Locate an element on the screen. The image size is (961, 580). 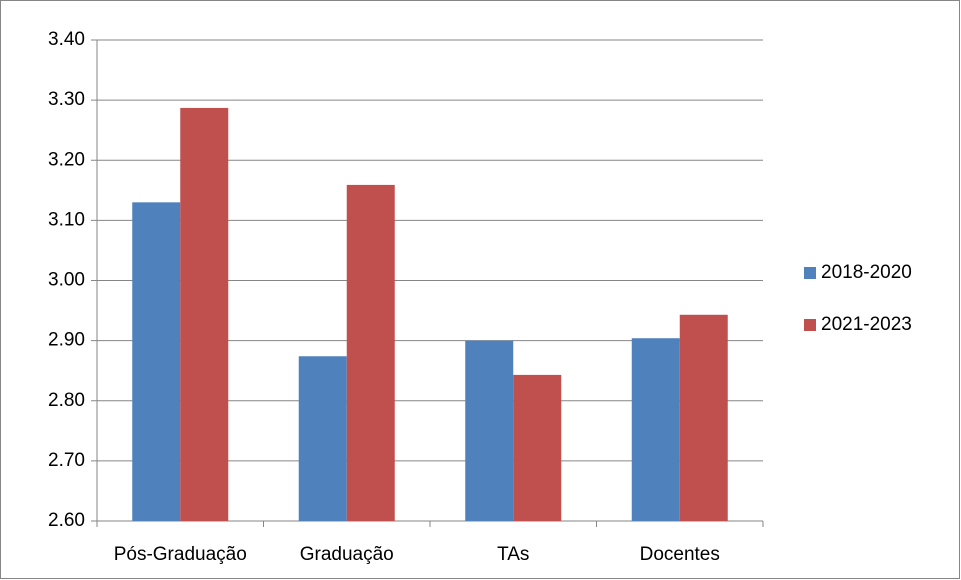
y-tick-label: 3.30 is located at coordinates (66, 99).